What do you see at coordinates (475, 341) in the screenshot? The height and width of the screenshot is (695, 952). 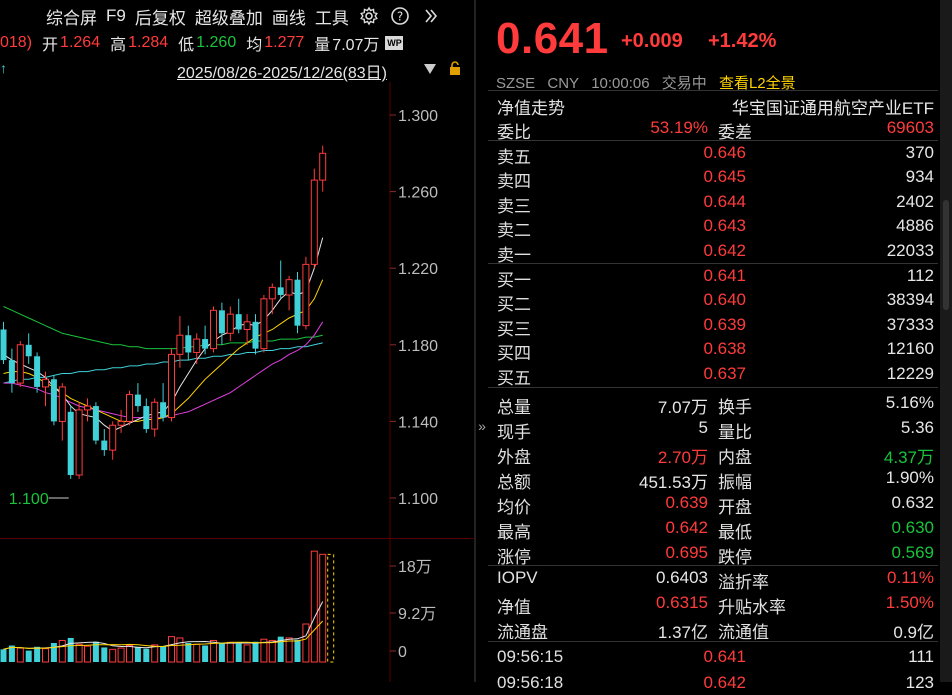 I see `panel-separator` at bounding box center [475, 341].